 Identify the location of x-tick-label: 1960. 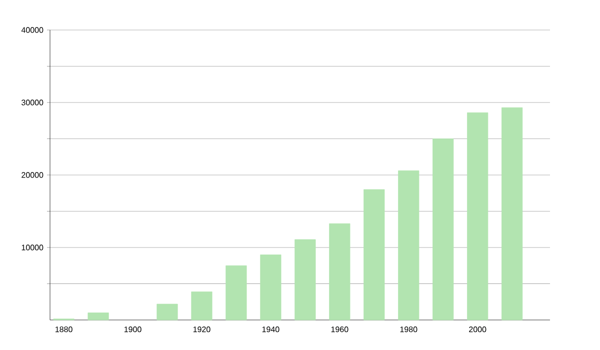
(339, 329).